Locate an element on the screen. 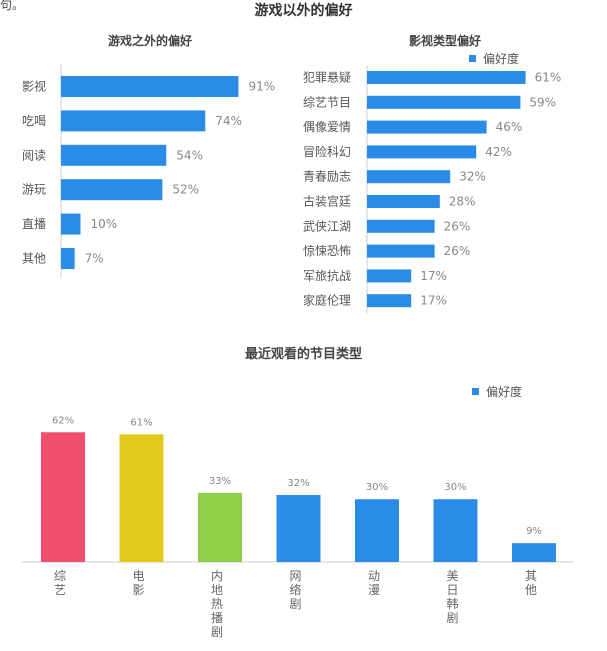 The image size is (607, 651). chart3-category-char: 网 is located at coordinates (295, 576).